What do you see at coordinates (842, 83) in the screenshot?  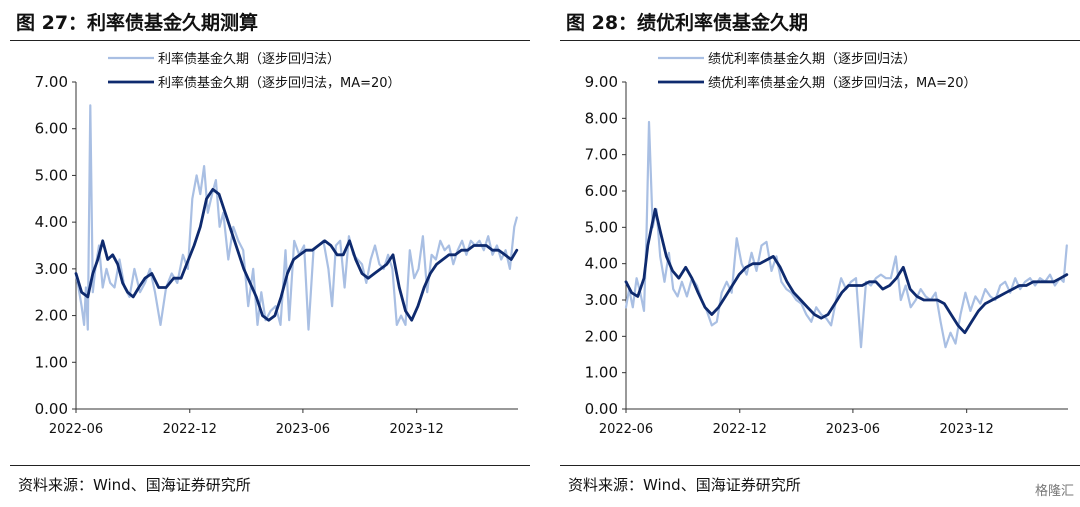 I see `right-legend-label-ma20: 绩优利率债基金久期（逐步回归法，MA=20）` at bounding box center [842, 83].